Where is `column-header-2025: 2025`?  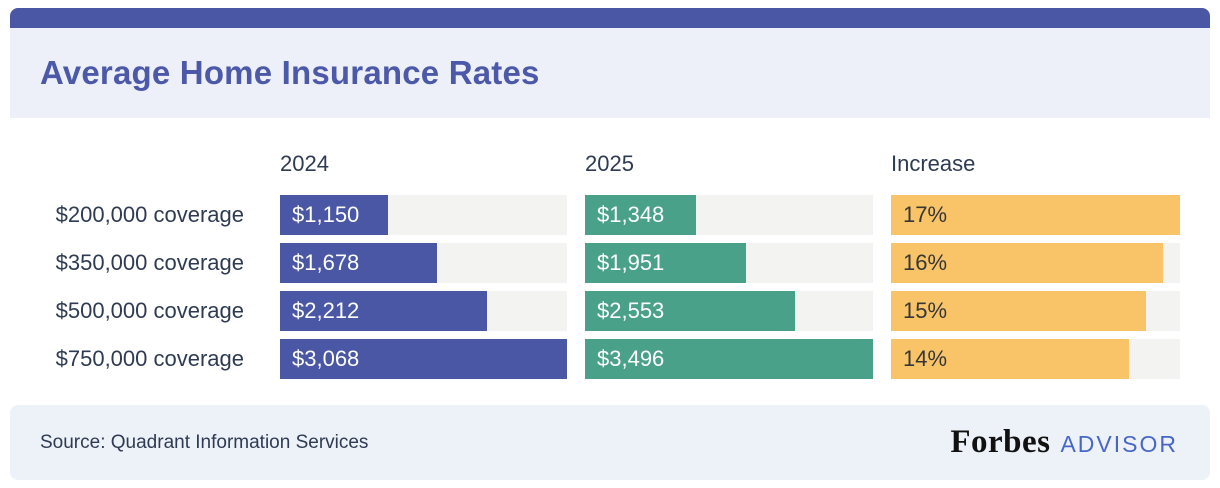
column-header-2025: 2025 is located at coordinates (609, 163).